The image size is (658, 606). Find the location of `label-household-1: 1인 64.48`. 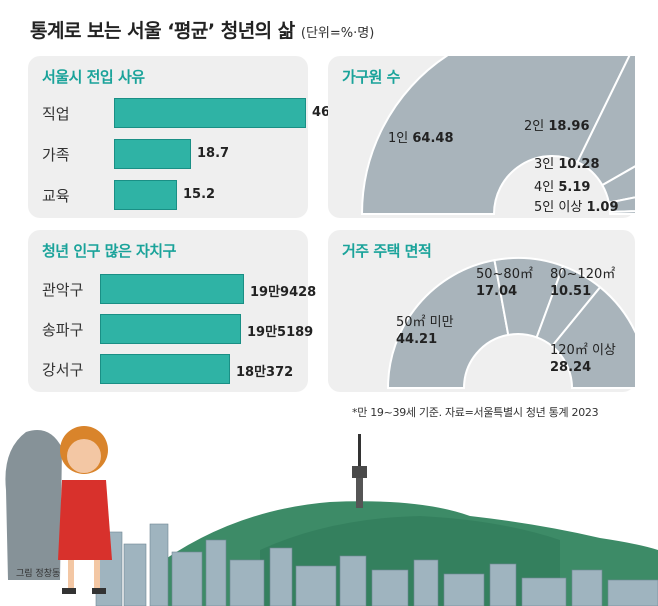

label-household-1: 1인 64.48 is located at coordinates (421, 138).